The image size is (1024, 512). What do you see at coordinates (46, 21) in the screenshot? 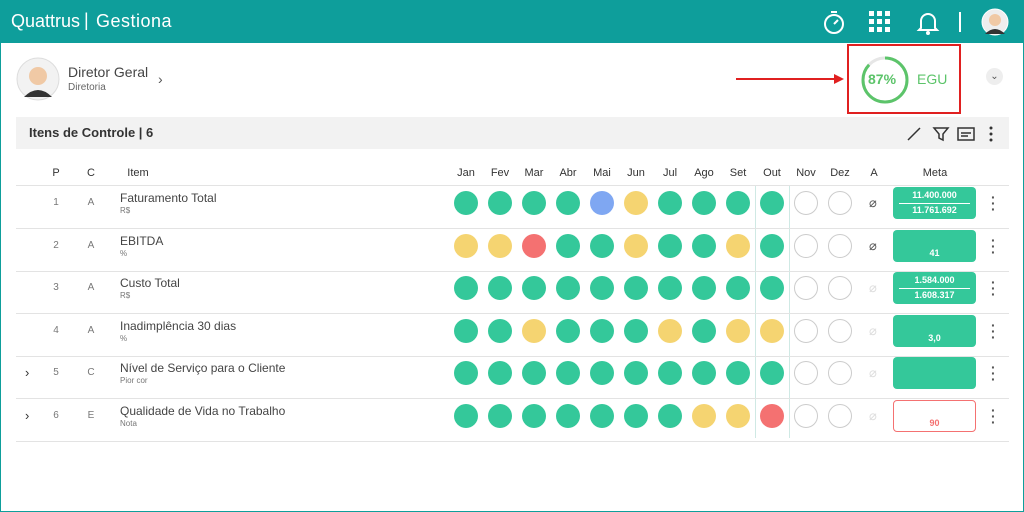
I see `brand: Quattrus` at bounding box center [46, 21].